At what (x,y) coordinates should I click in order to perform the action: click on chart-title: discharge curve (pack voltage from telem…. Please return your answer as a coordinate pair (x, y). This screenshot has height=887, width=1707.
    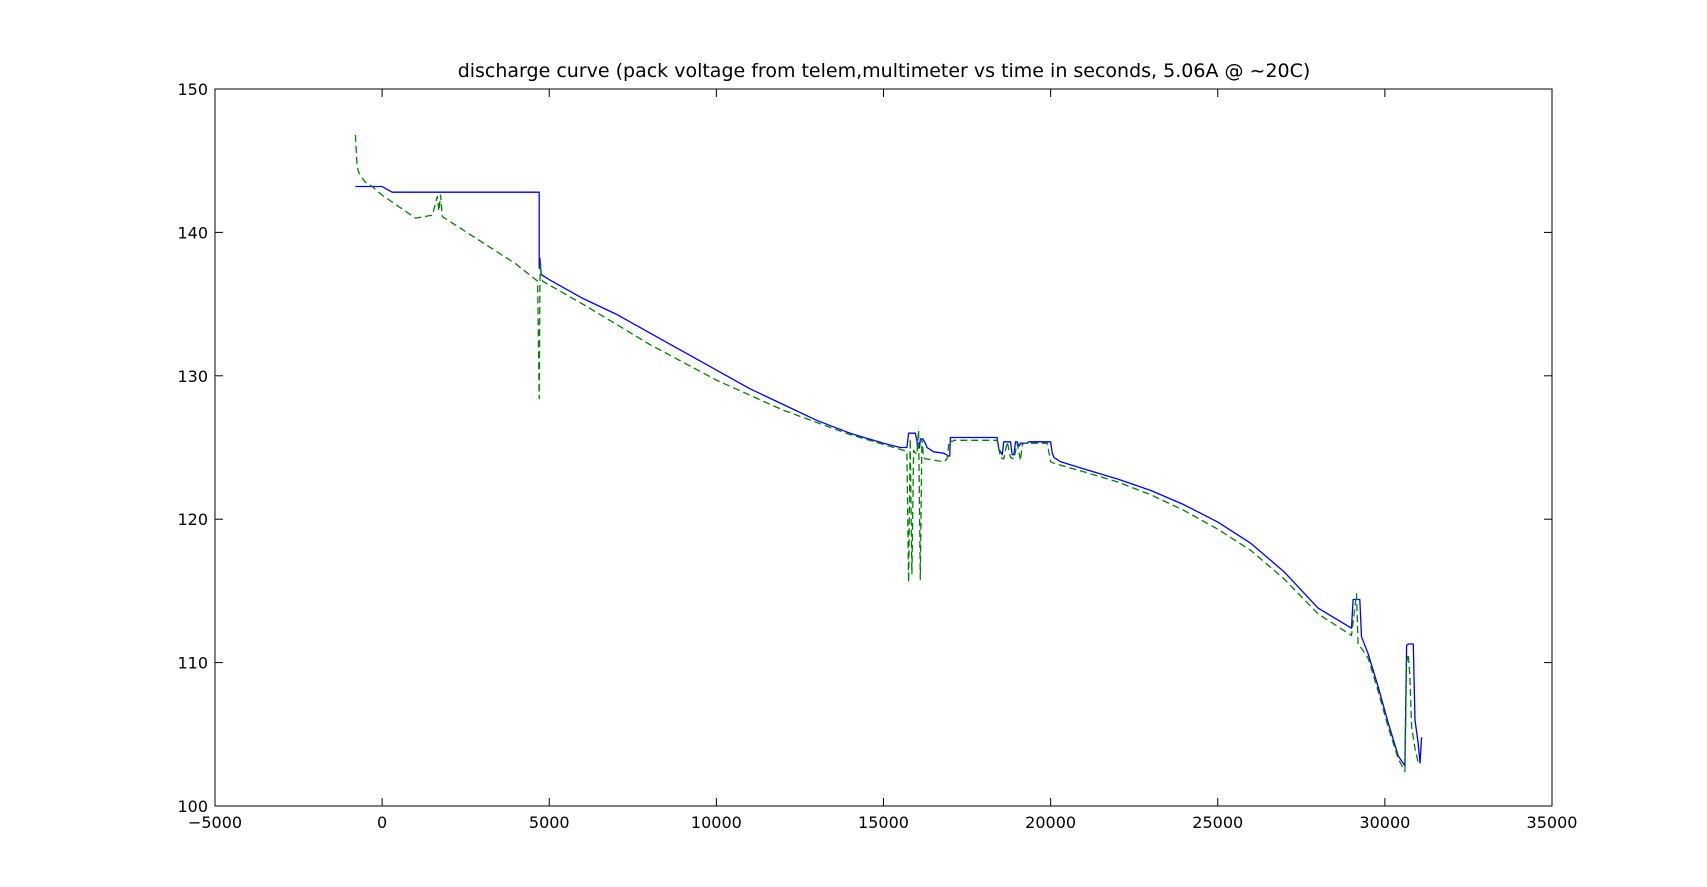
    Looking at the image, I should click on (884, 71).